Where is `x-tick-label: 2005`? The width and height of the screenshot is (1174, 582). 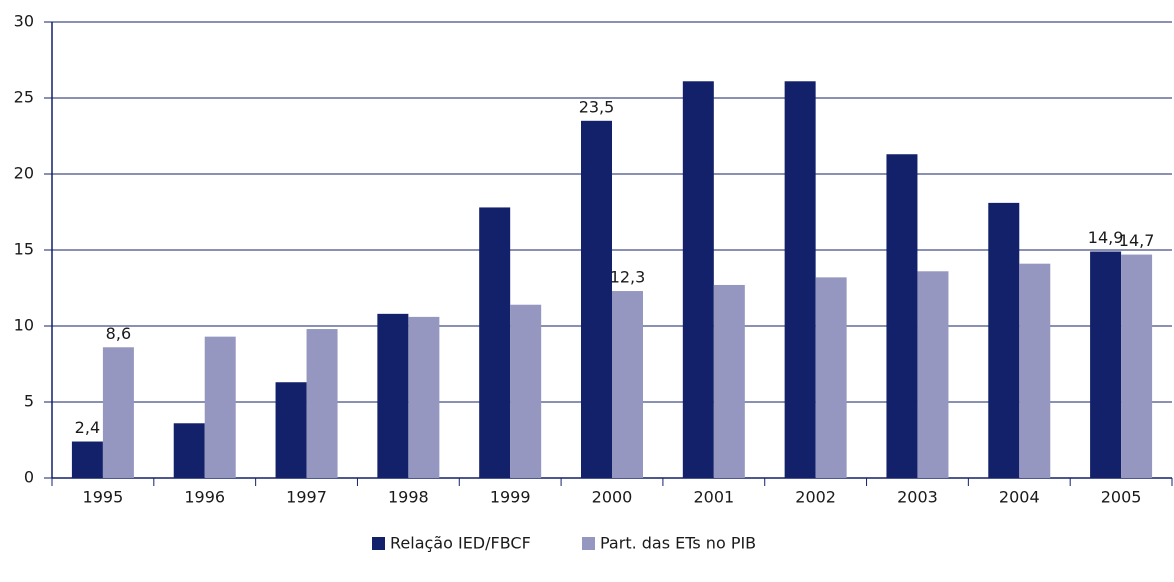
x-tick-label: 2005 is located at coordinates (1121, 497).